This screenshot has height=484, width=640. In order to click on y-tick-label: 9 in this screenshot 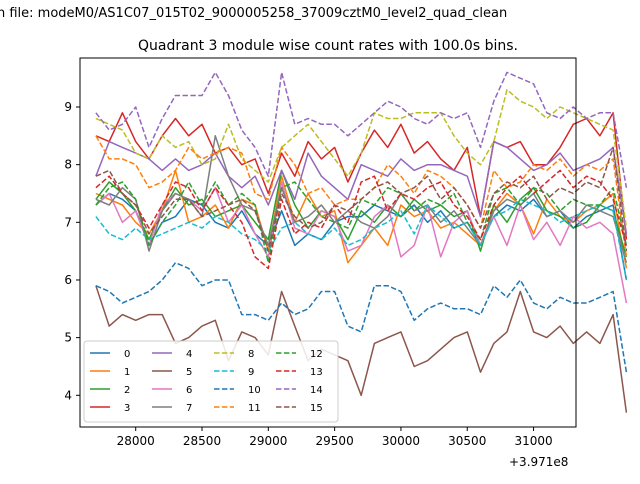, I will do `click(68, 107)`.